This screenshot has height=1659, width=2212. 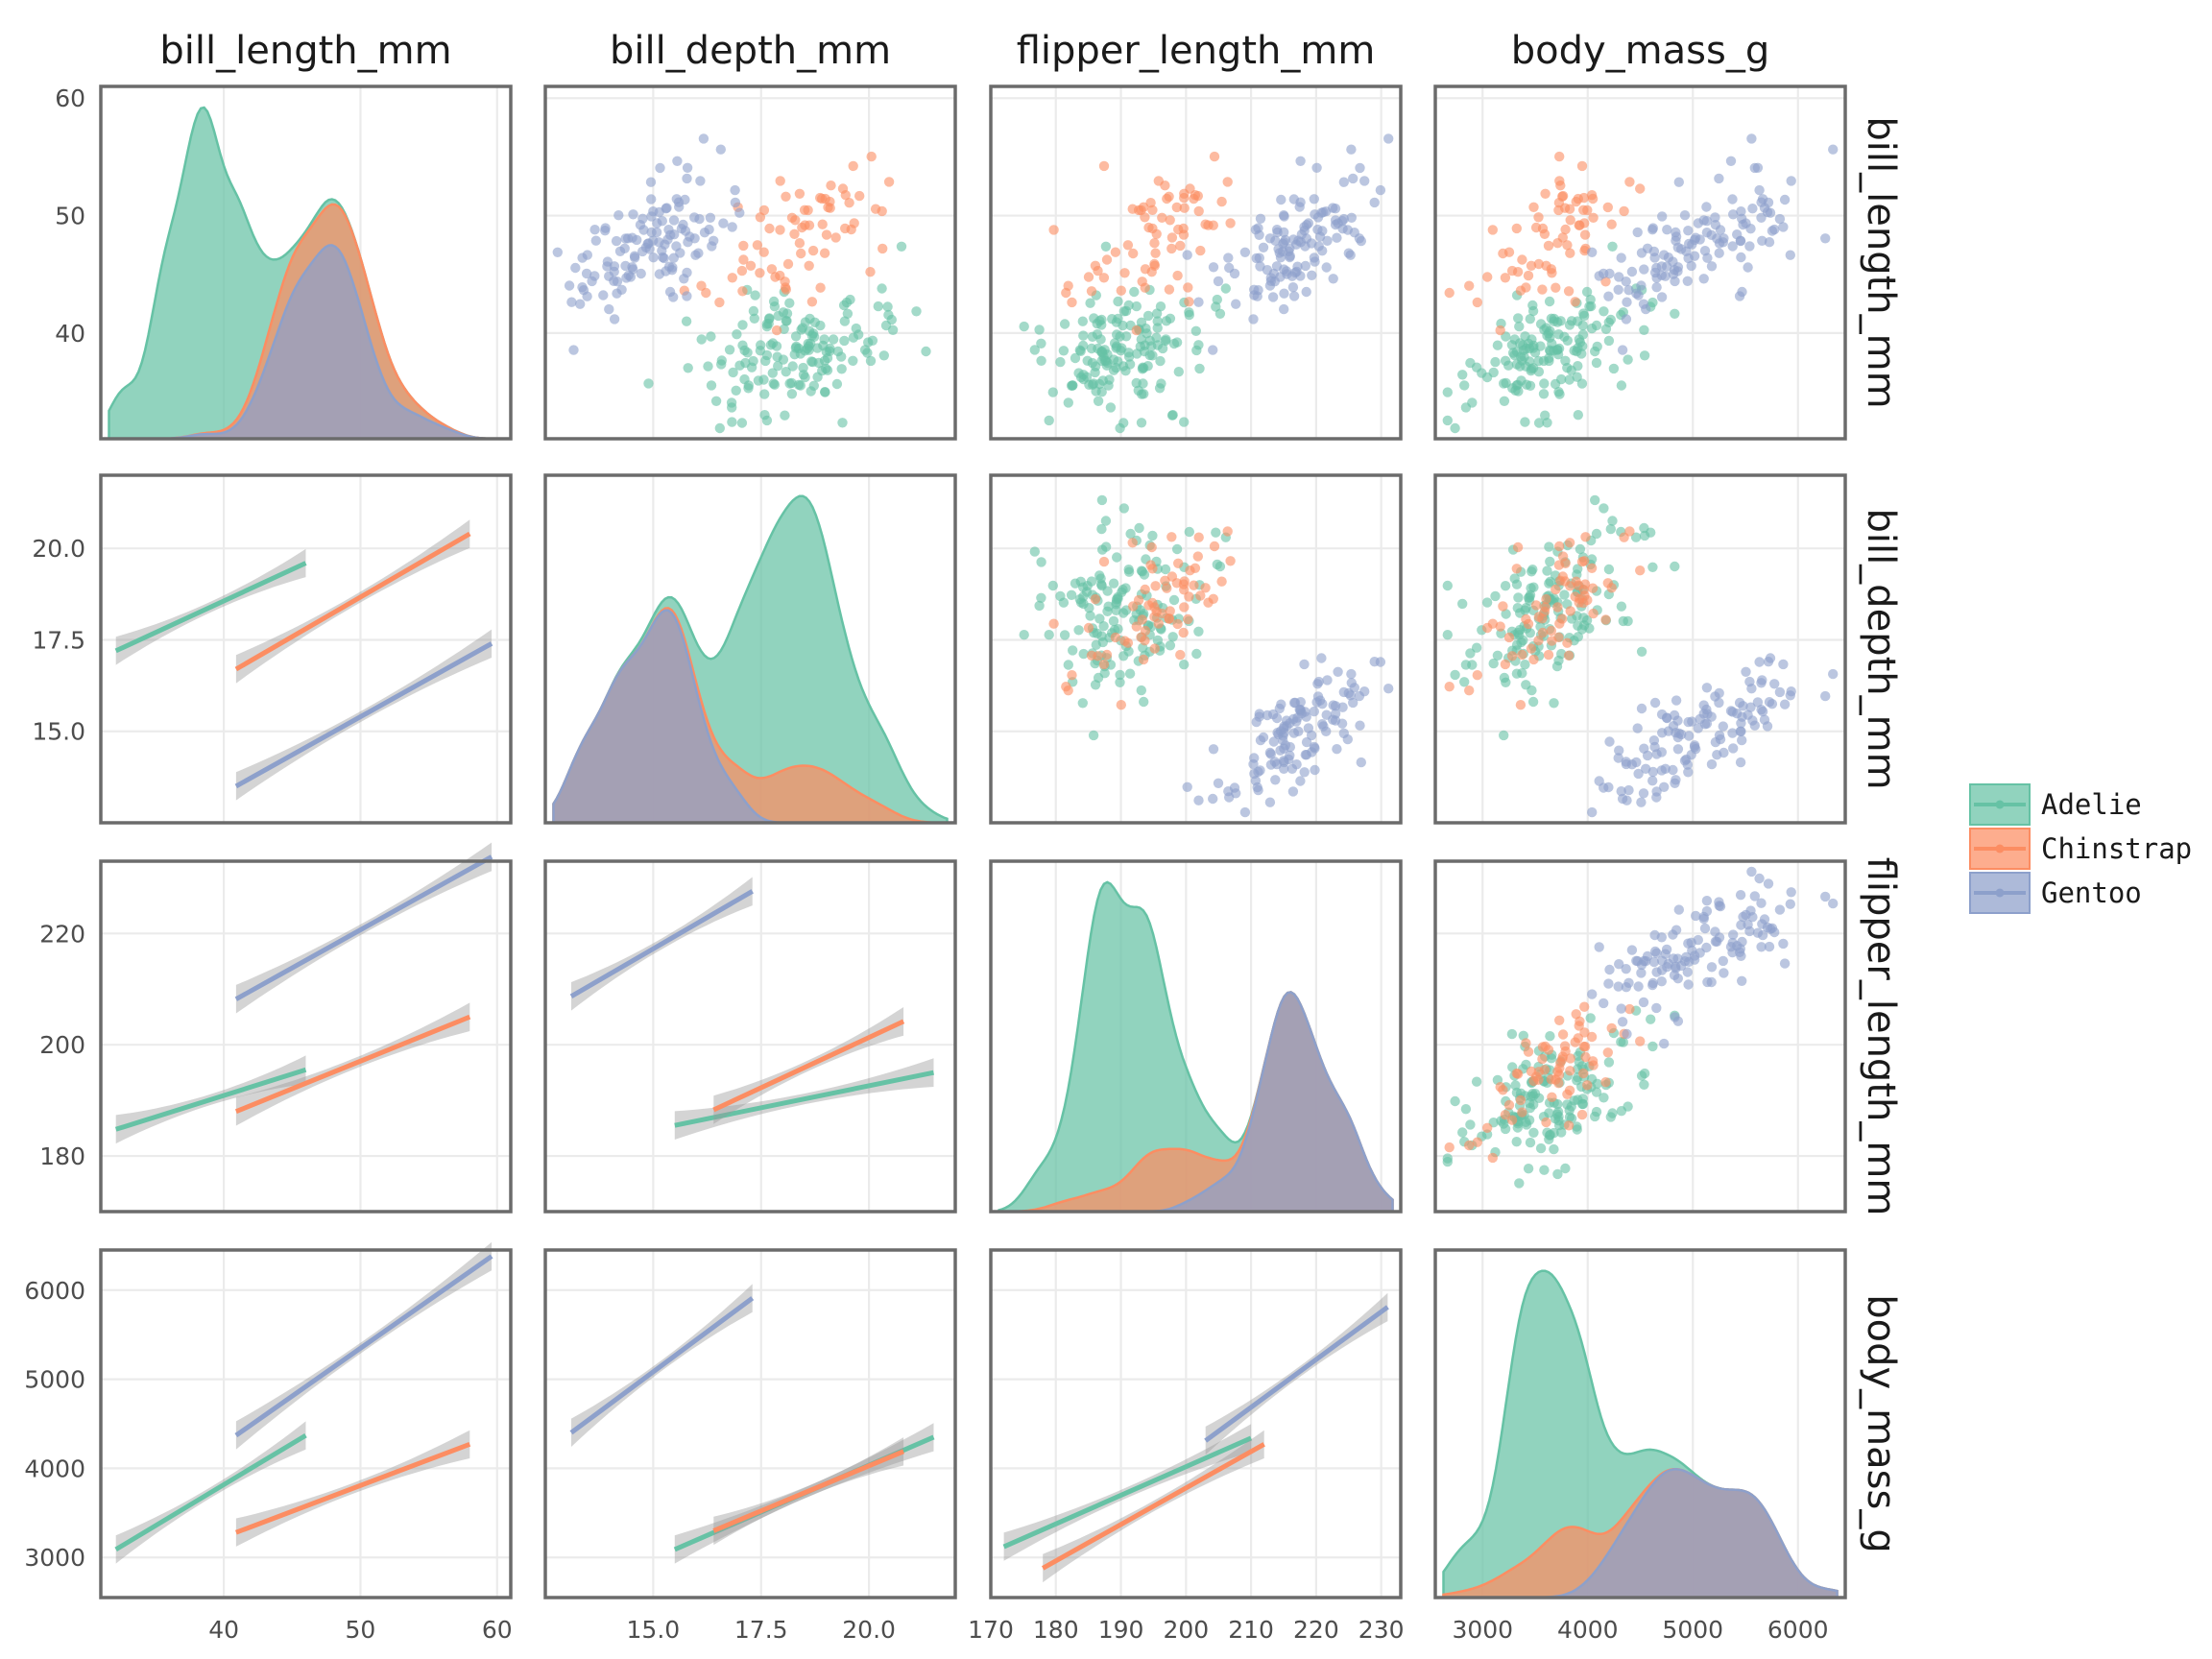 What do you see at coordinates (54, 1558) in the screenshot?
I see `y-tick-label: 3000` at bounding box center [54, 1558].